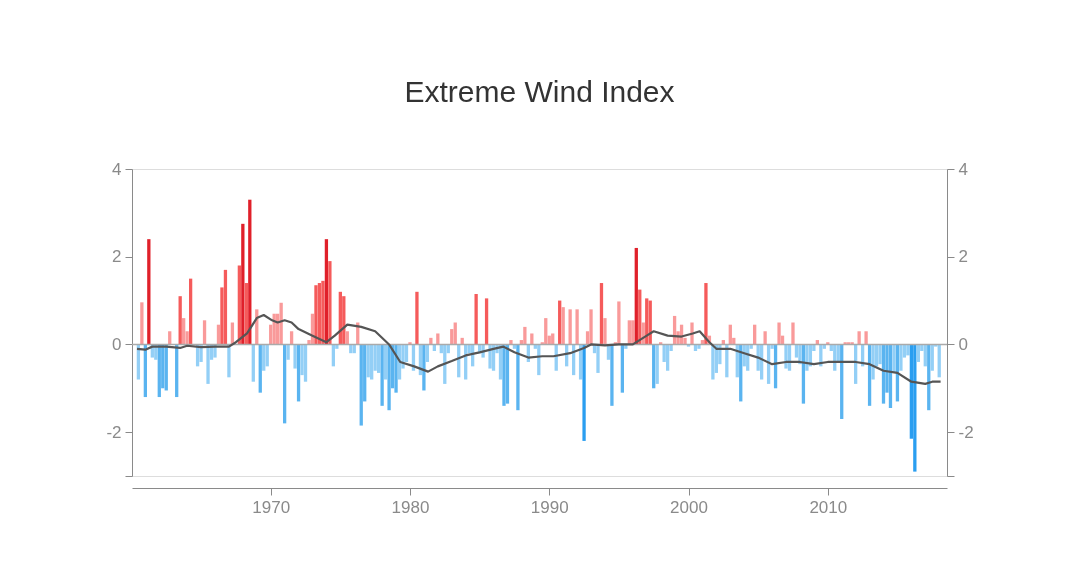 The image size is (1083, 583). Describe the element at coordinates (117, 257) in the screenshot. I see `y-tick-label: 2` at that location.